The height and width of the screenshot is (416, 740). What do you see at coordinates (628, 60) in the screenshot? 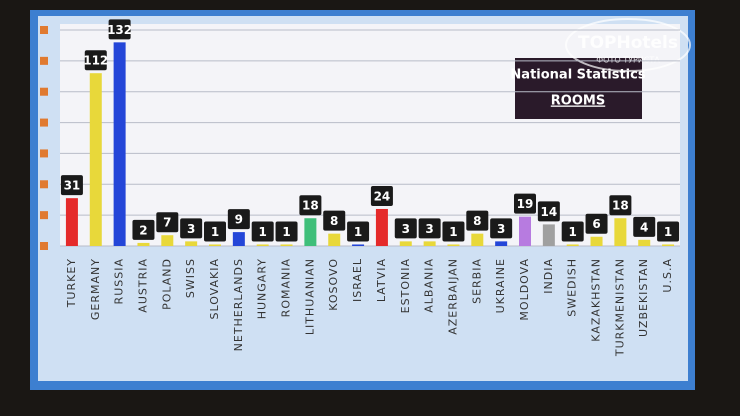
I see `watermark-subtitle: ФОТО ТУРИСТА` at bounding box center [628, 60].